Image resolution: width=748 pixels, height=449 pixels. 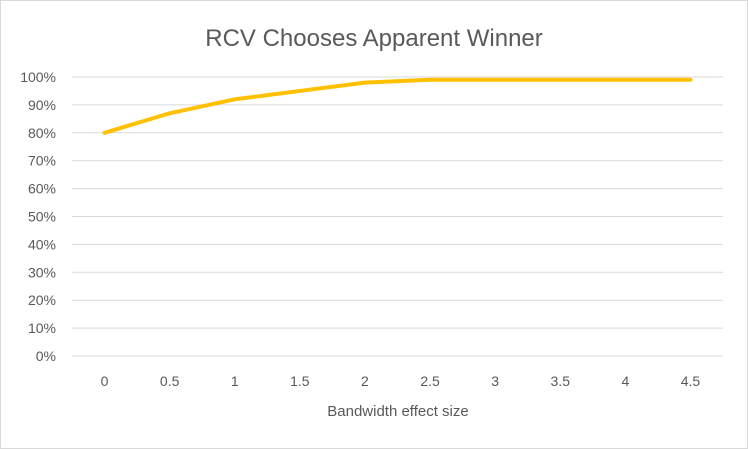 I want to click on series-line, so click(x=397, y=106).